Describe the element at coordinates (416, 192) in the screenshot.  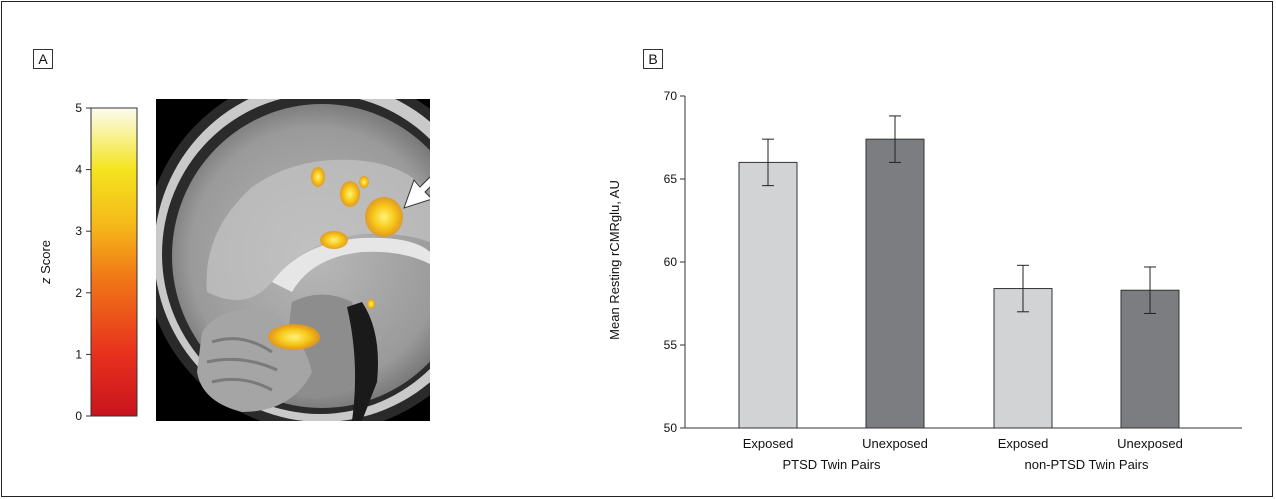
I see `arrow-icon` at that location.